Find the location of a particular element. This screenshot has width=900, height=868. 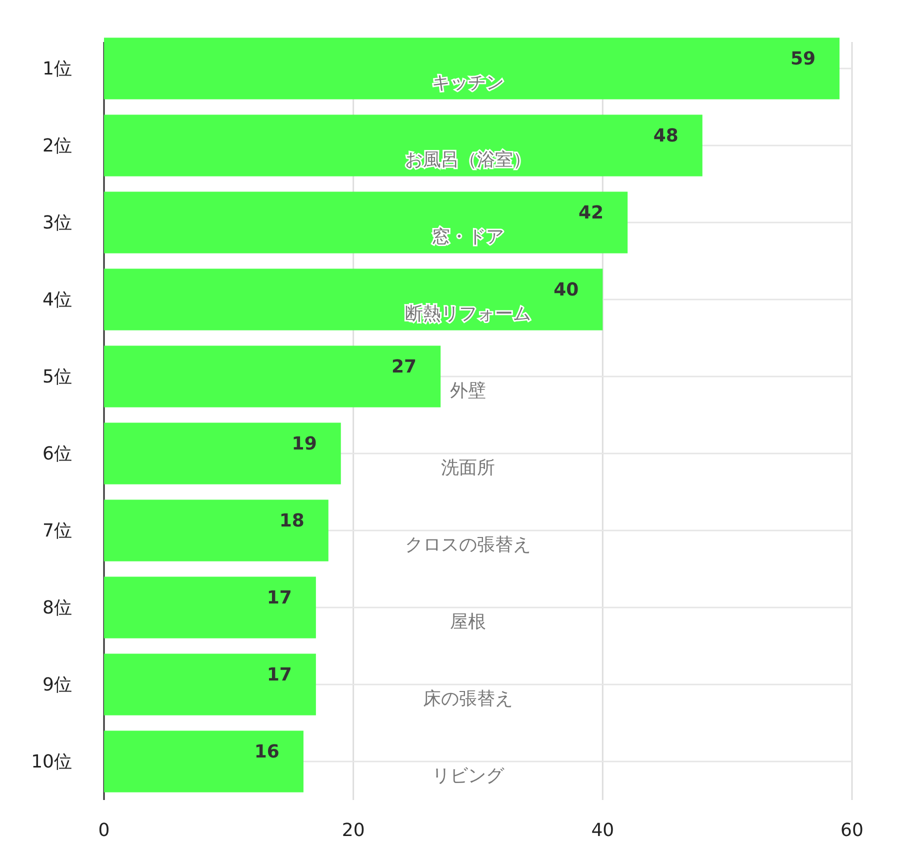

annotation: 屋根 is located at coordinates (468, 622).